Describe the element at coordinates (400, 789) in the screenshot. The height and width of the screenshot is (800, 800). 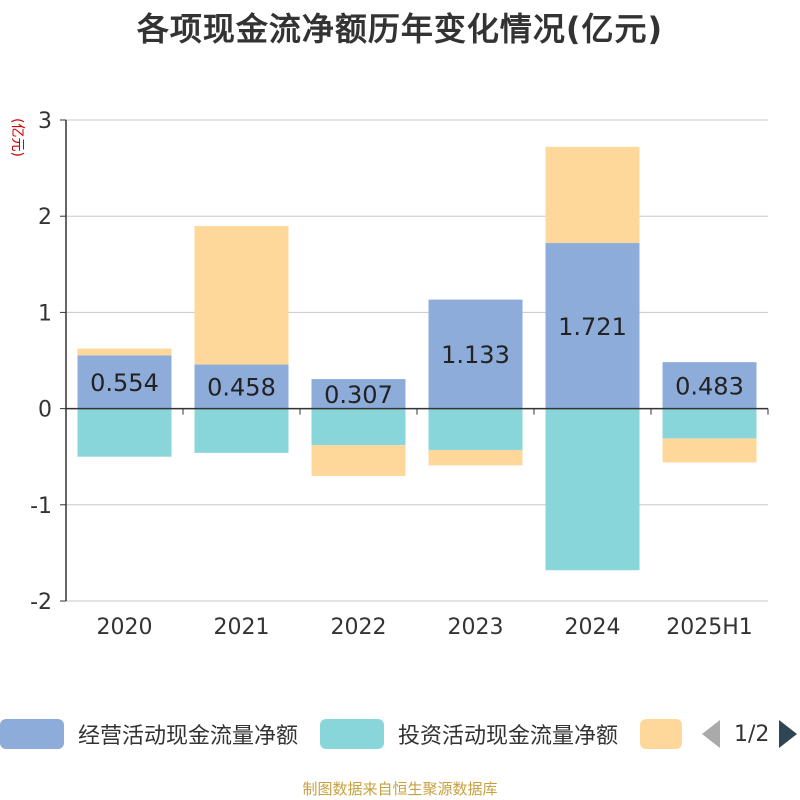
I see `data-source-note: 制图数据来自恒生聚源数据库` at that location.